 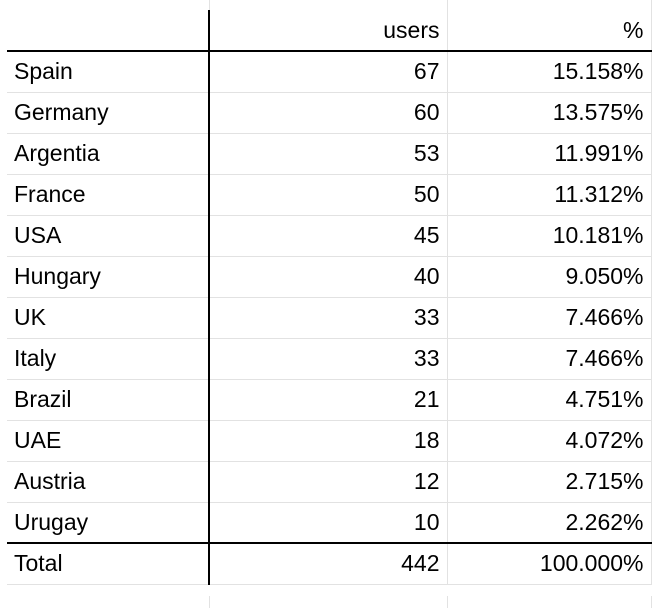 I want to click on table-row: USA 45 10.181%, so click(x=329, y=236).